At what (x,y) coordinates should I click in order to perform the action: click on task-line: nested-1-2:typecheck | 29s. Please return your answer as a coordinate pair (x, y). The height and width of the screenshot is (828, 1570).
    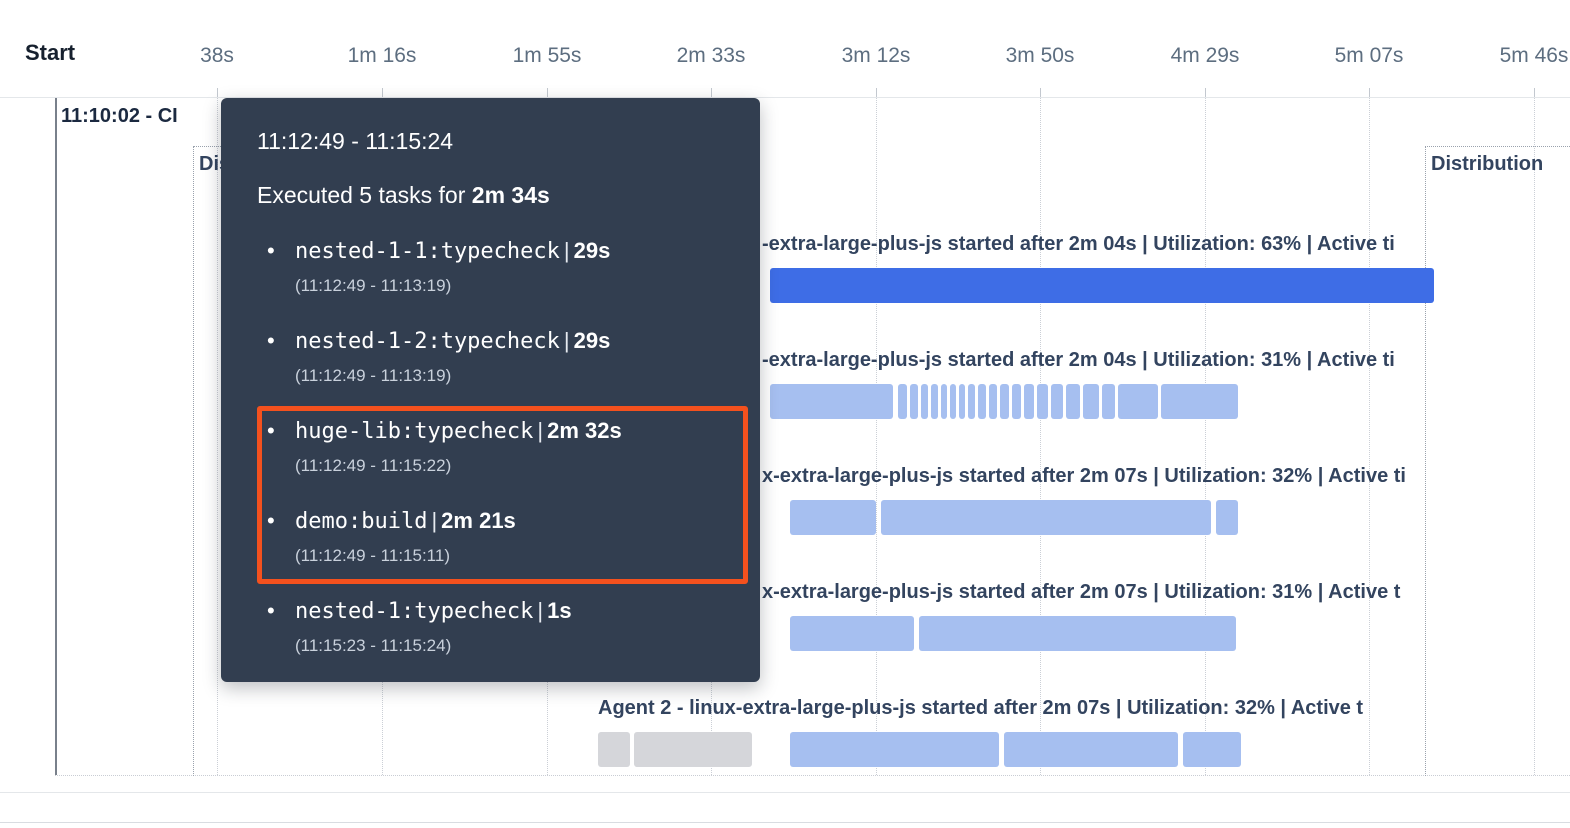
    Looking at the image, I should click on (509, 341).